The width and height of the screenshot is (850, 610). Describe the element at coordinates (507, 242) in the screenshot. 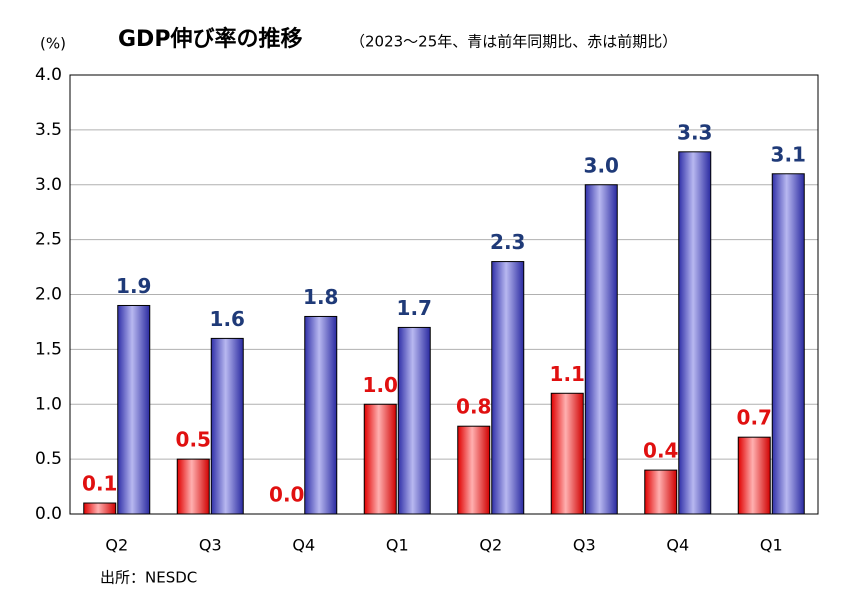

I see `data-label: 2.3` at that location.